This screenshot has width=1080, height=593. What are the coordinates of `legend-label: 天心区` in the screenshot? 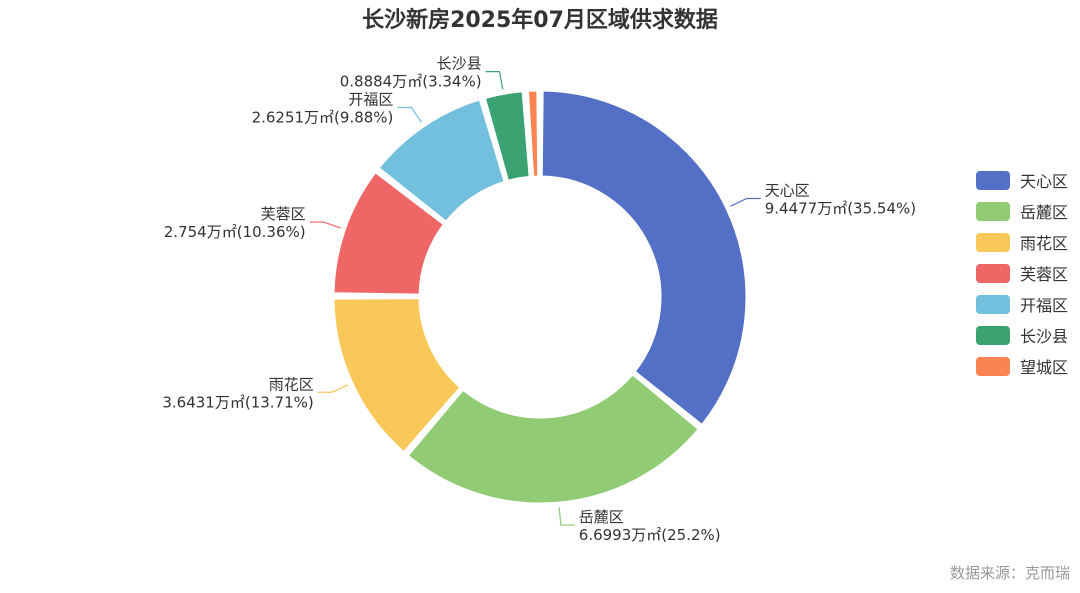 It's located at (1044, 181).